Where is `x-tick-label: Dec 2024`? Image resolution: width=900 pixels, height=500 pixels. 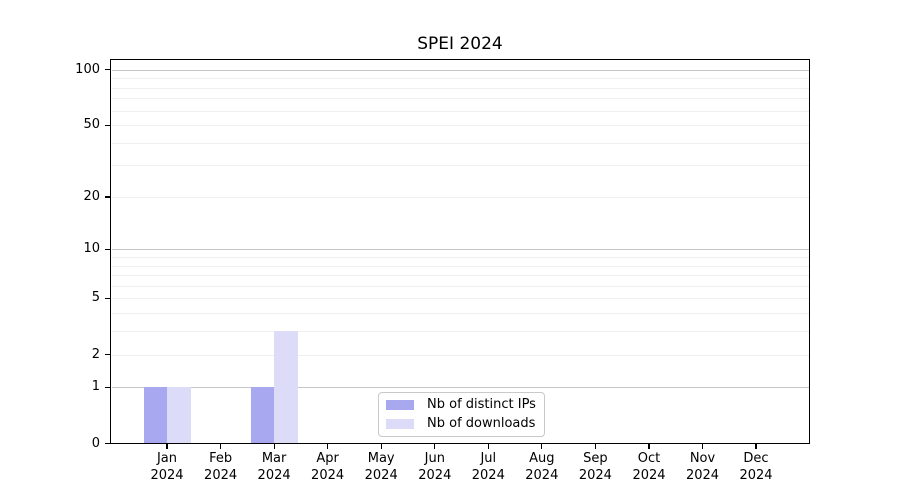 x-tick-label: Dec 2024 is located at coordinates (756, 467).